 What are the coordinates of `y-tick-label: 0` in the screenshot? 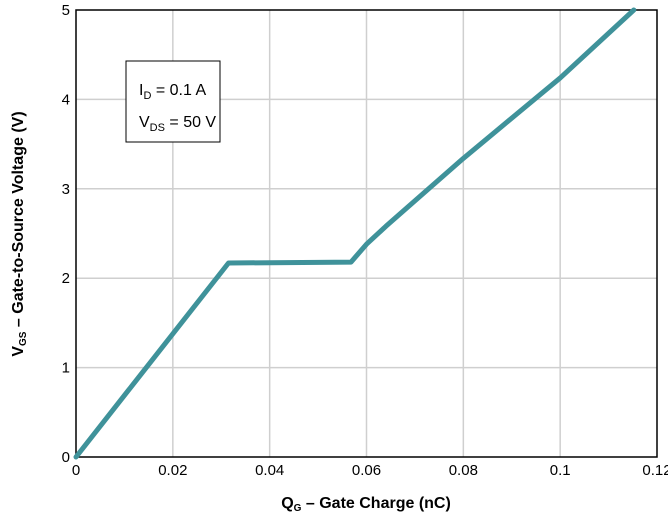 It's located at (66, 457).